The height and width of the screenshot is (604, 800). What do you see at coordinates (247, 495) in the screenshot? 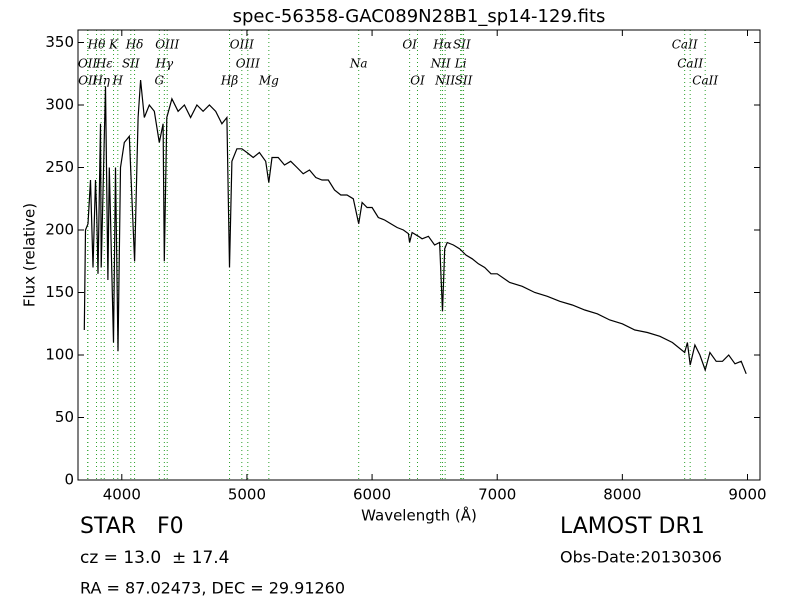
I see `x-tick-label: 5000` at bounding box center [247, 495].